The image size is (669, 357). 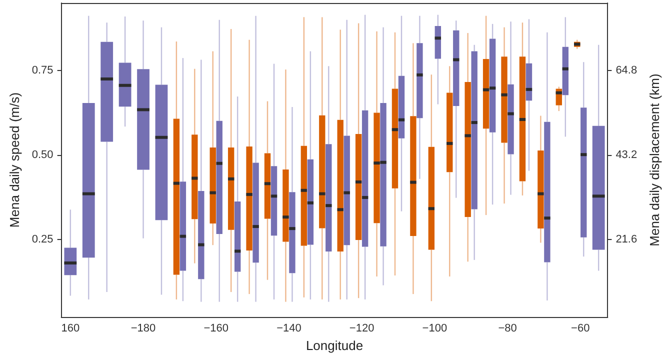 What do you see at coordinates (507, 328) in the screenshot?
I see `x-tick-label: −80` at bounding box center [507, 328].